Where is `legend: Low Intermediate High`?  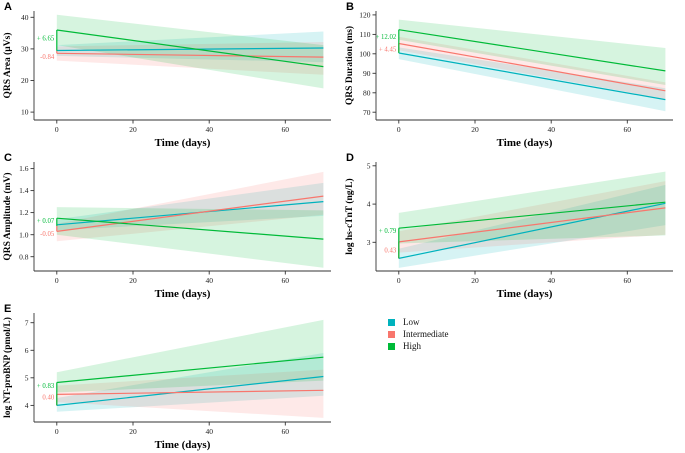
legend: Low Intermediate High is located at coordinates (418, 334).